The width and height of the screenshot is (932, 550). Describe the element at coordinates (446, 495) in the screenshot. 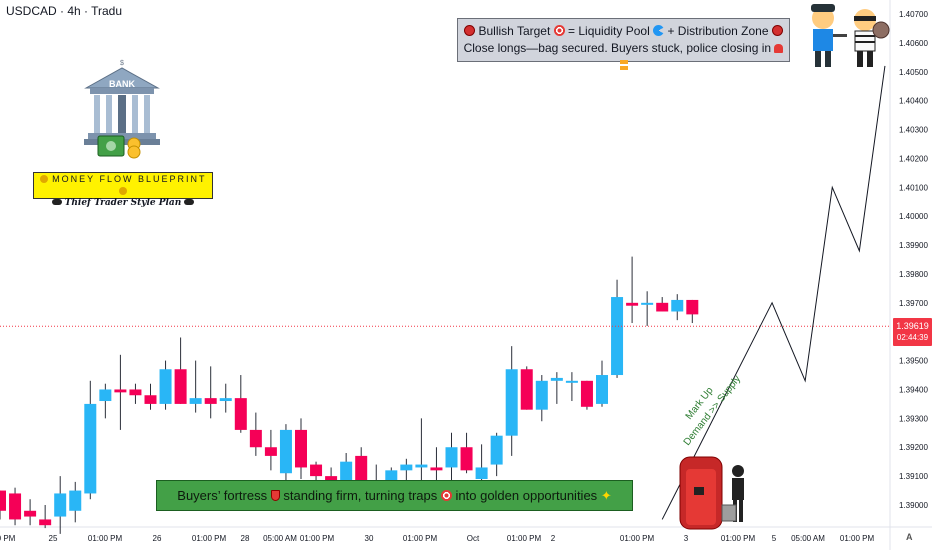

I see `target-icon` at that location.